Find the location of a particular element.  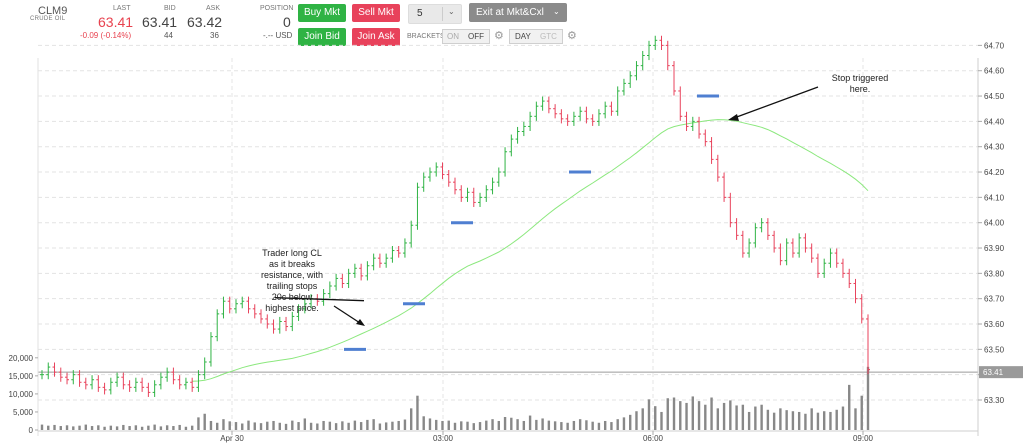

stop-annotation-line: Stop triggered is located at coordinates (860, 78).